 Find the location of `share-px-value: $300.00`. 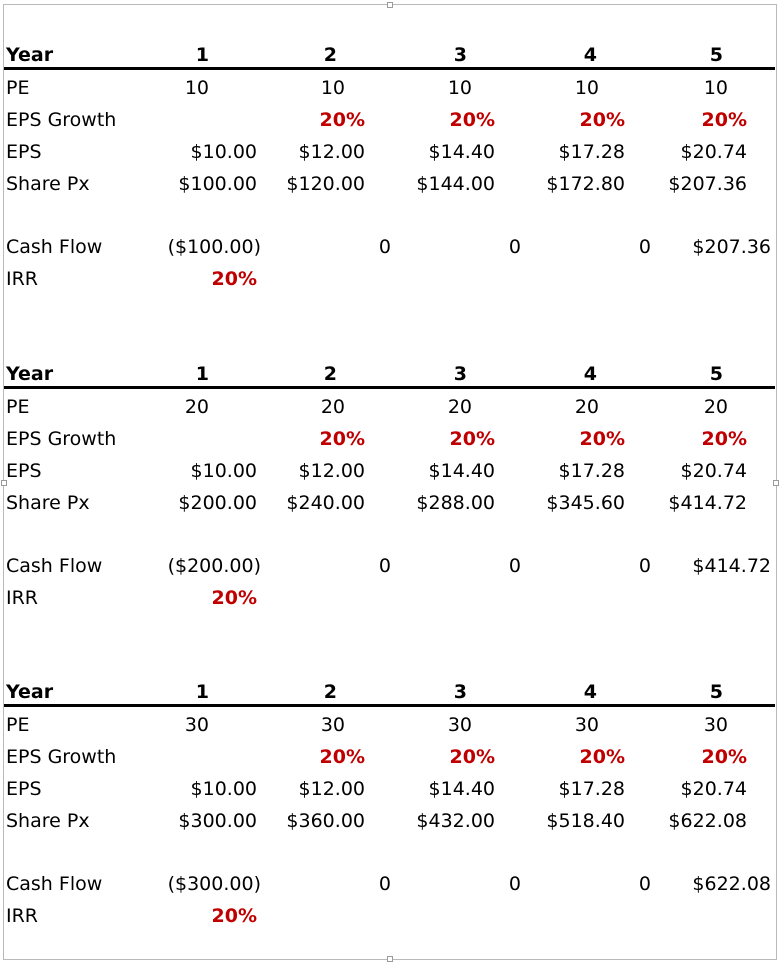

share-px-value: $300.00 is located at coordinates (217, 821).